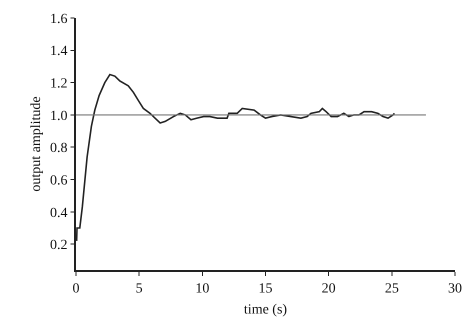 This screenshot has height=333, width=474. I want to click on x-tick-label: 15, so click(265, 289).